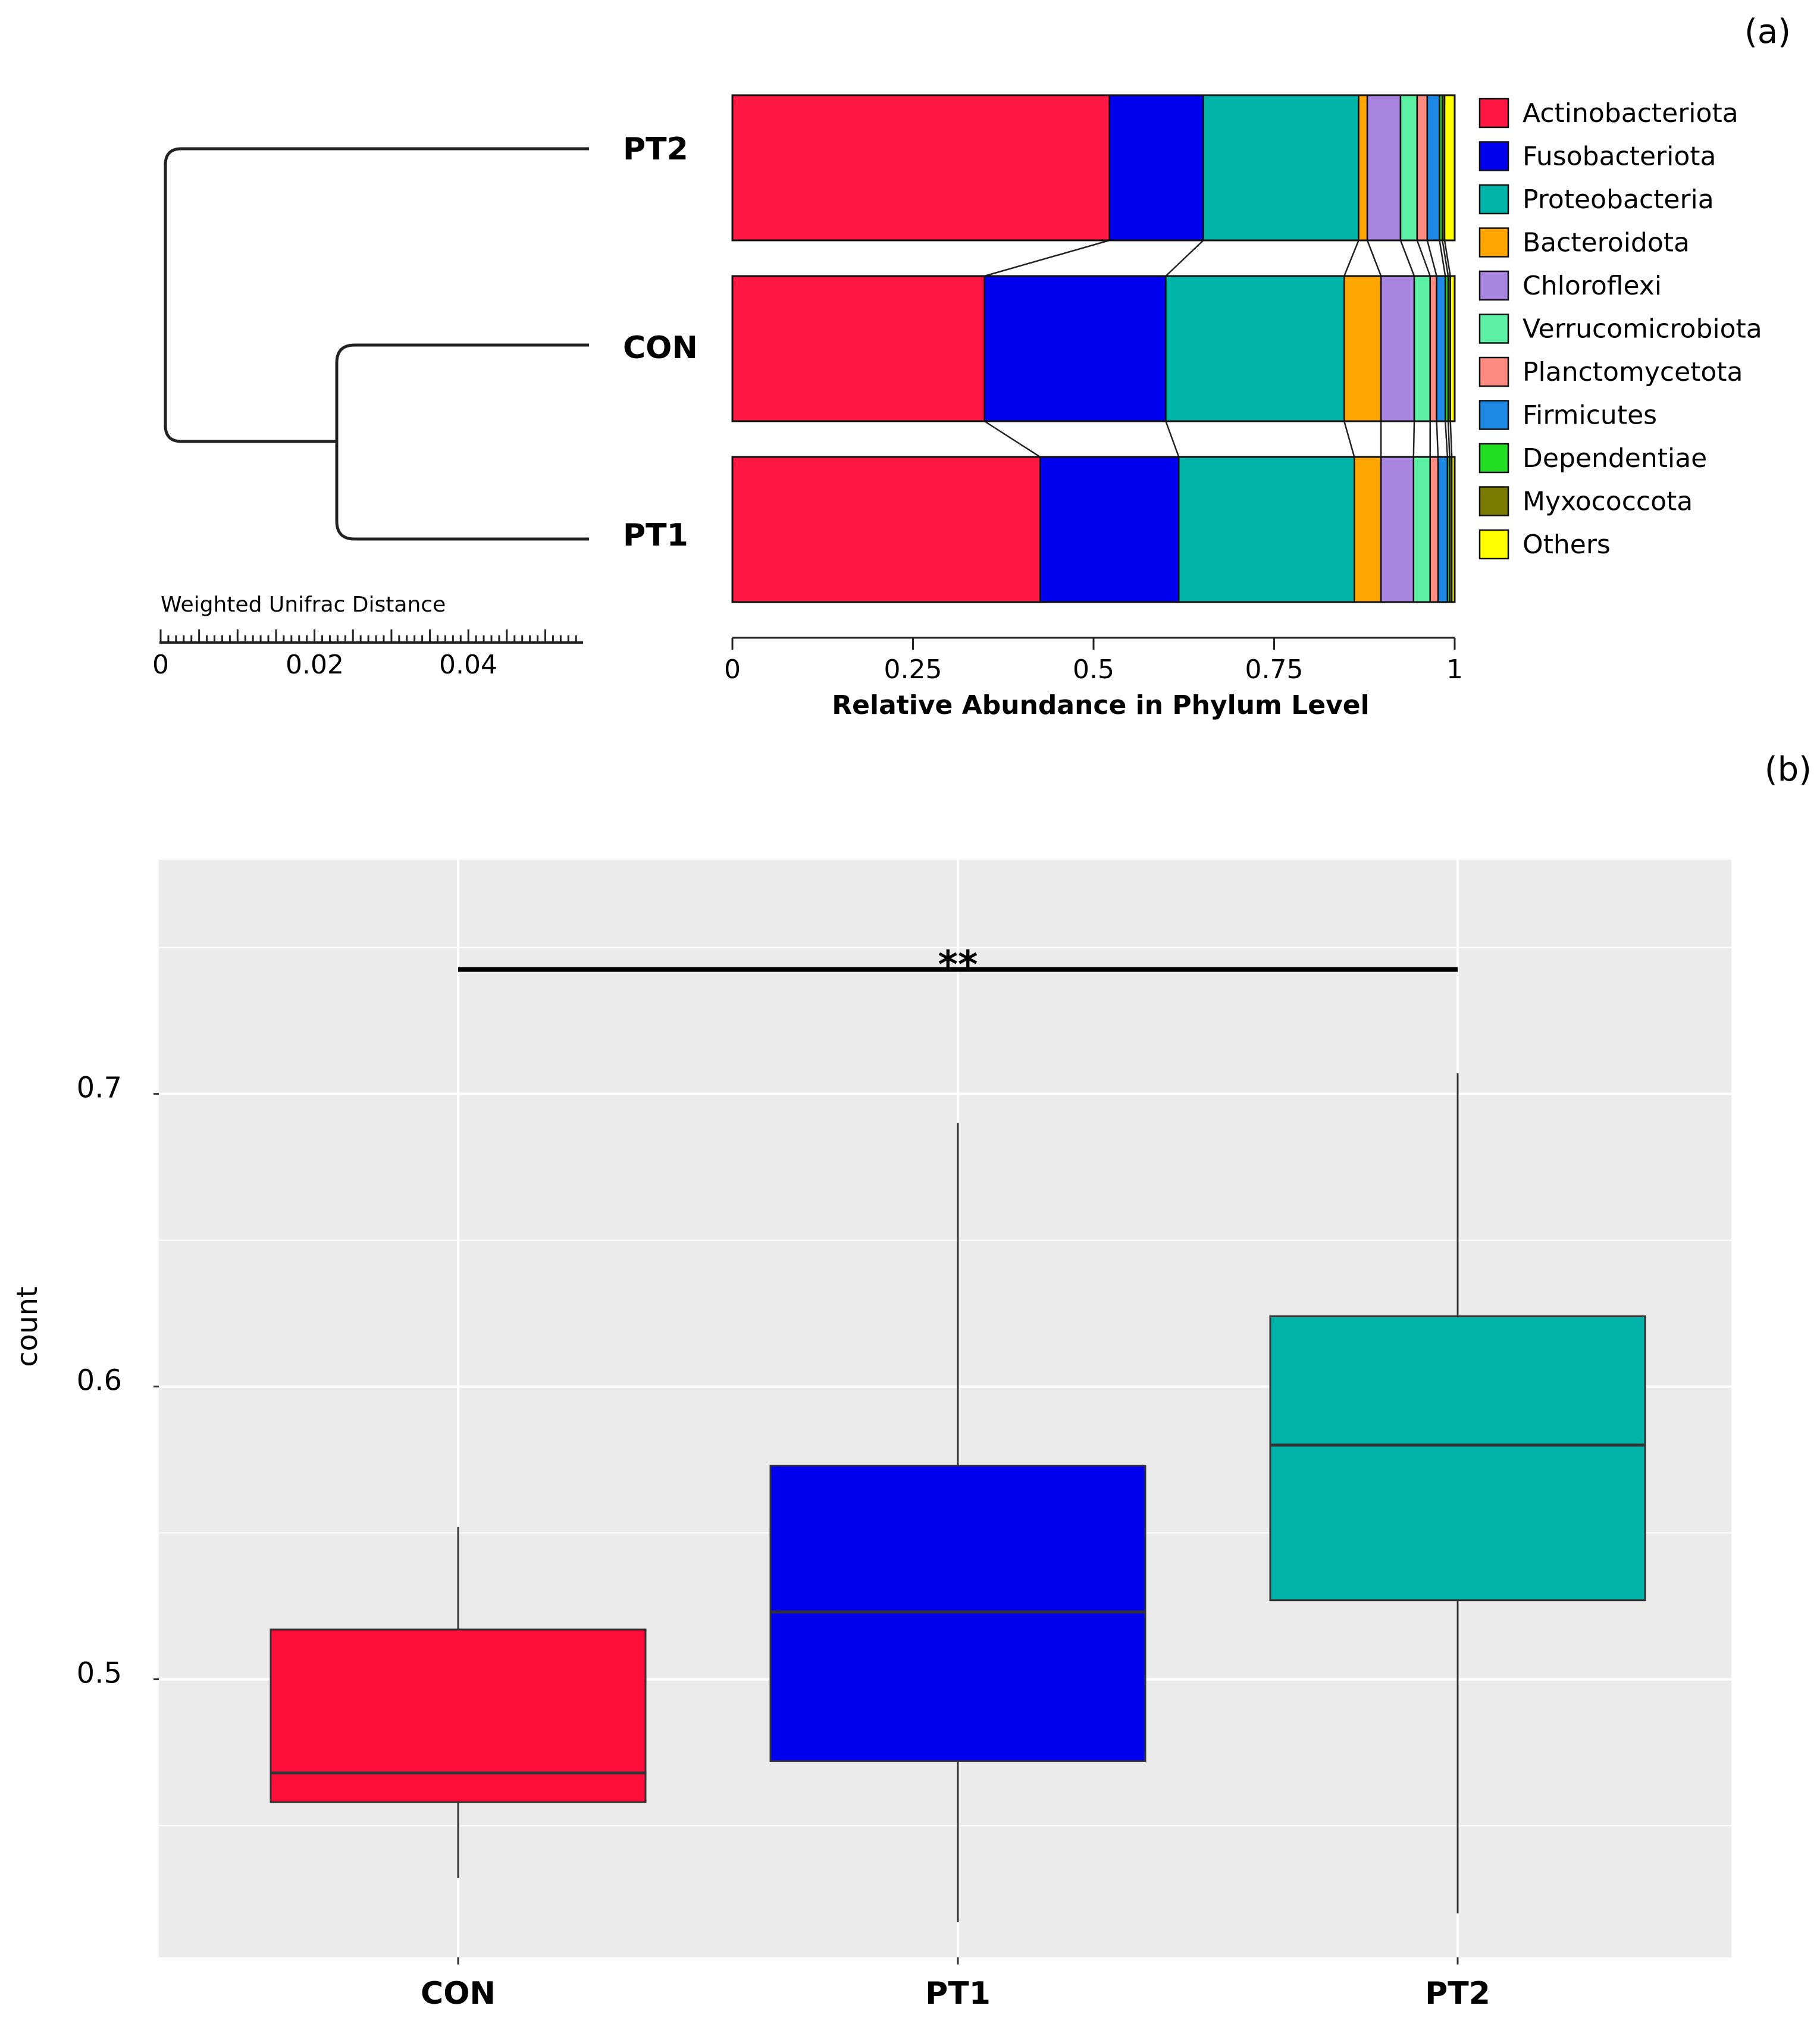 Image resolution: width=1820 pixels, height=2021 pixels. Describe the element at coordinates (1156, 168) in the screenshot. I see `bar-segment-pt2-fusobacteriota` at that location.